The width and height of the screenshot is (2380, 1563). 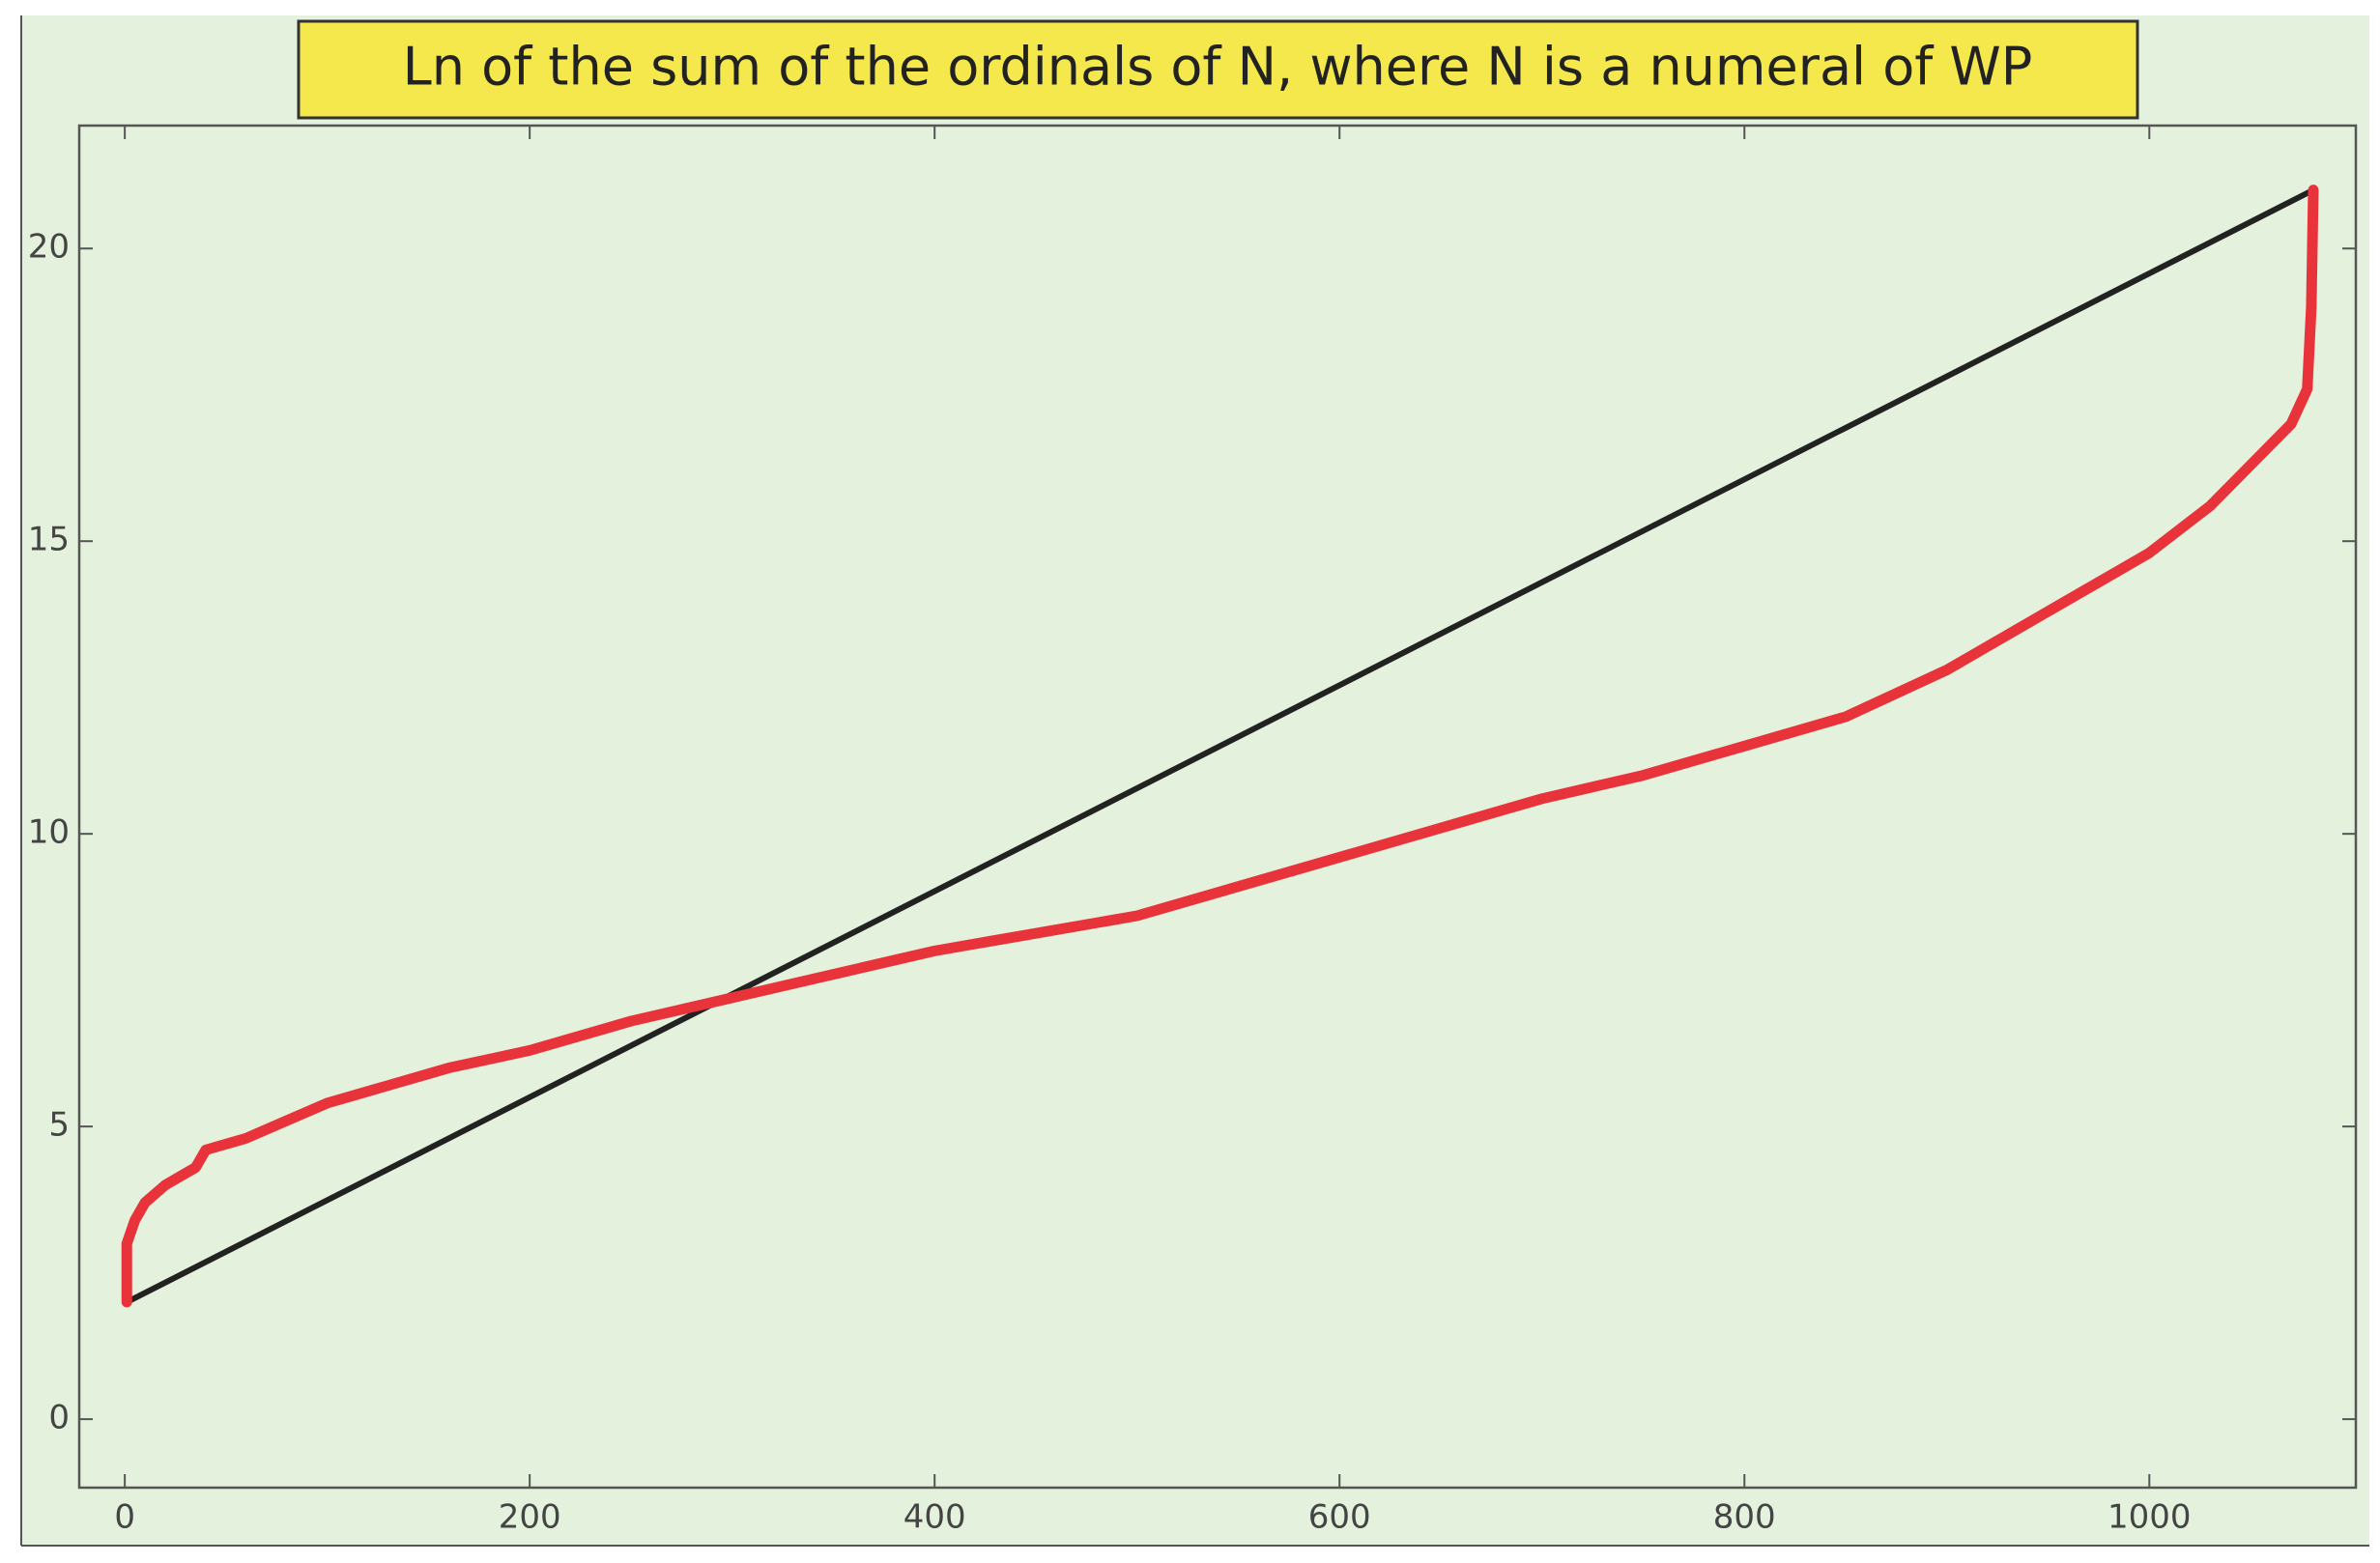 What do you see at coordinates (59, 1418) in the screenshot?
I see `y-tick-label: 0` at bounding box center [59, 1418].